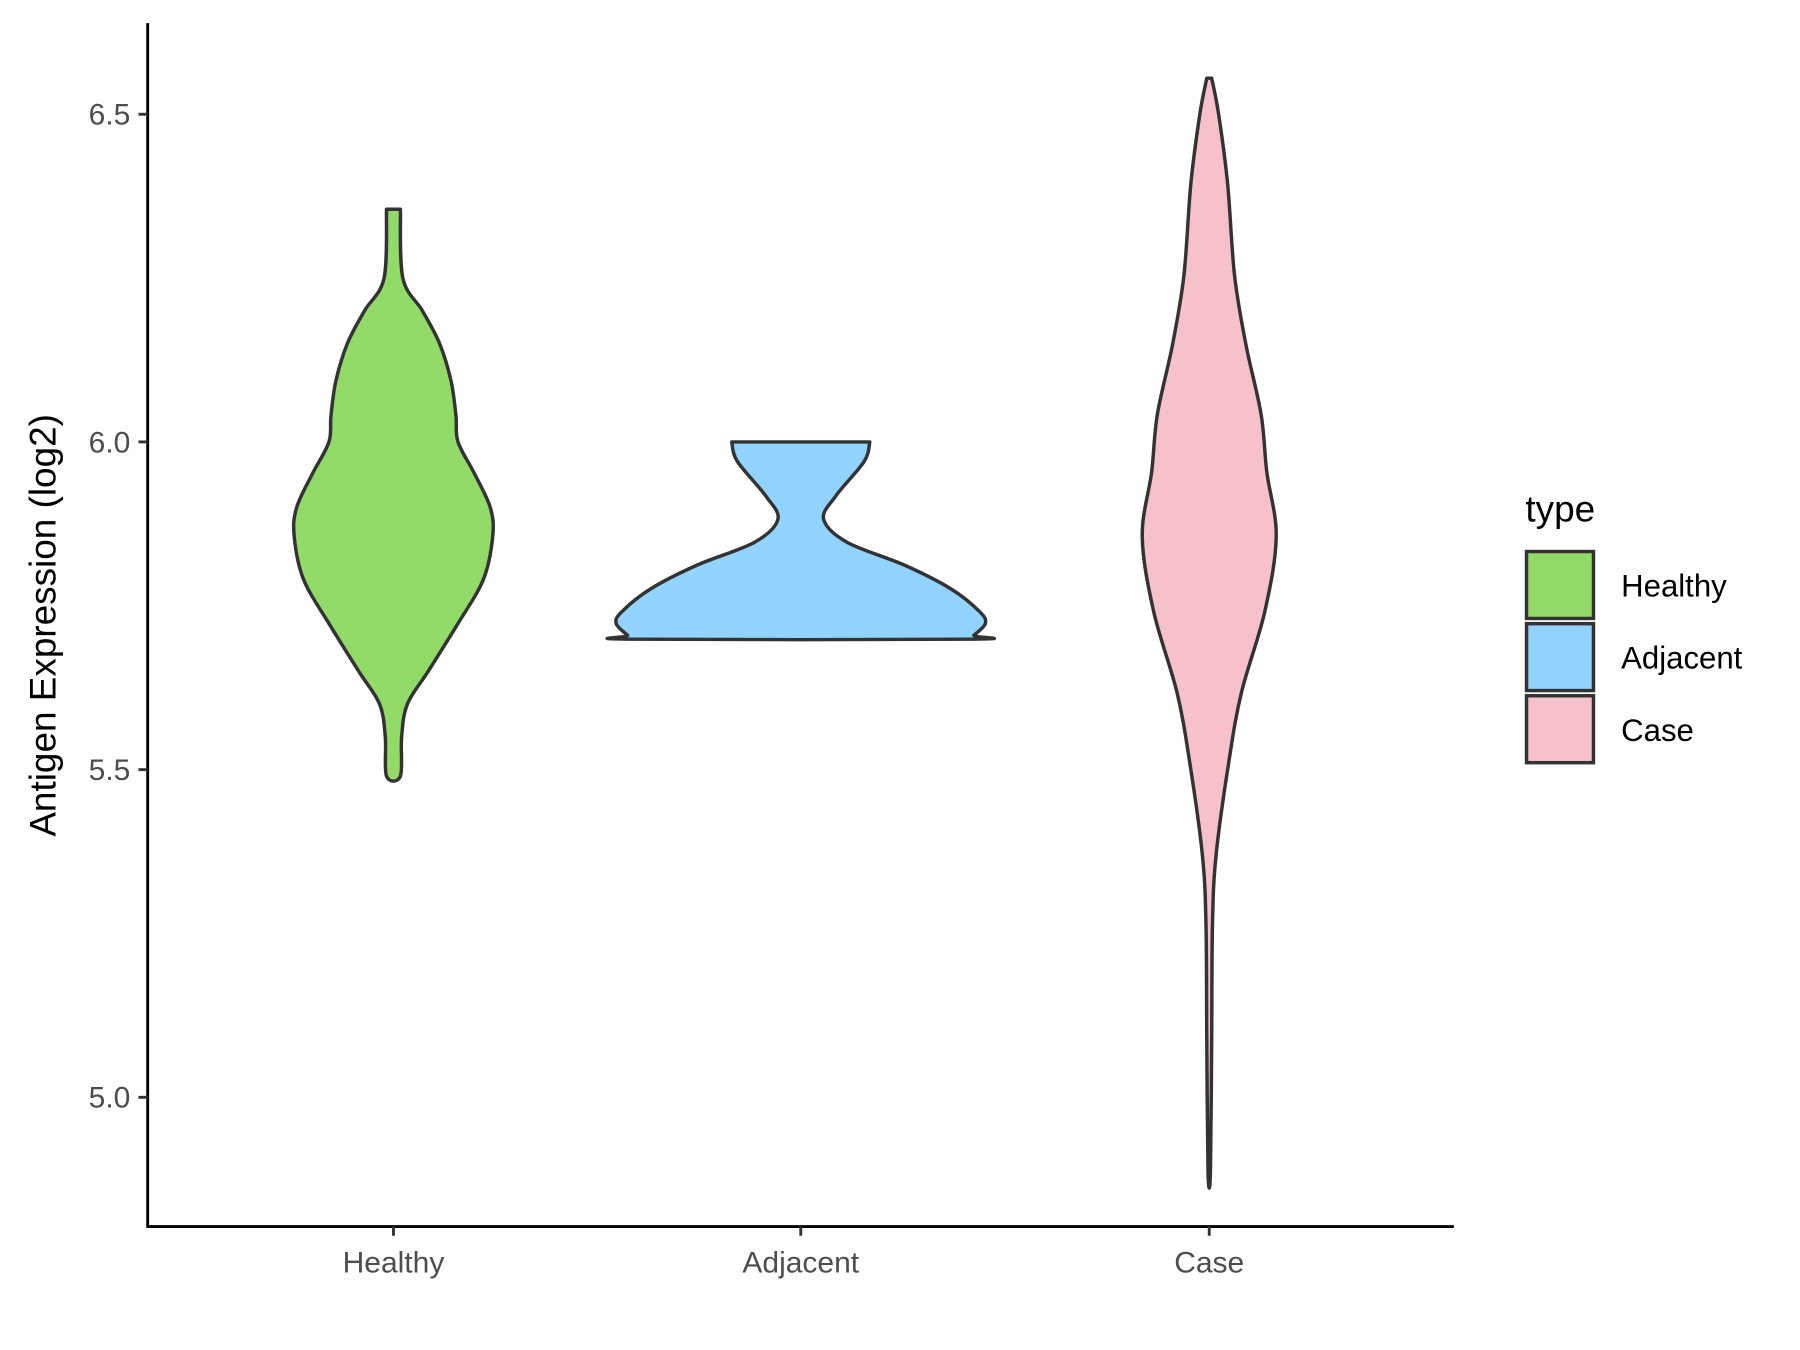  I want to click on x-tick-label: Healthy, so click(394, 1263).